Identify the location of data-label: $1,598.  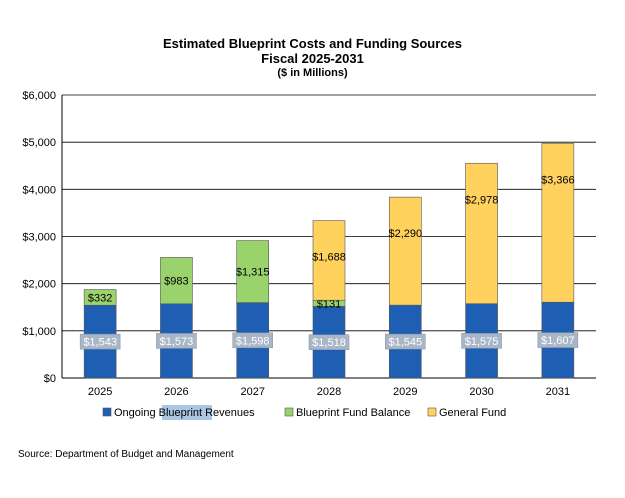
(253, 341).